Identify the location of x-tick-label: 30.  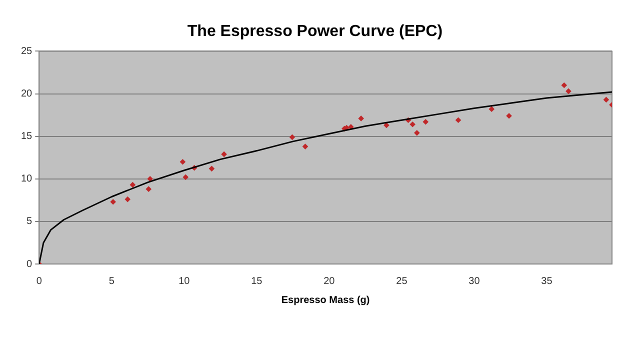
(474, 281).